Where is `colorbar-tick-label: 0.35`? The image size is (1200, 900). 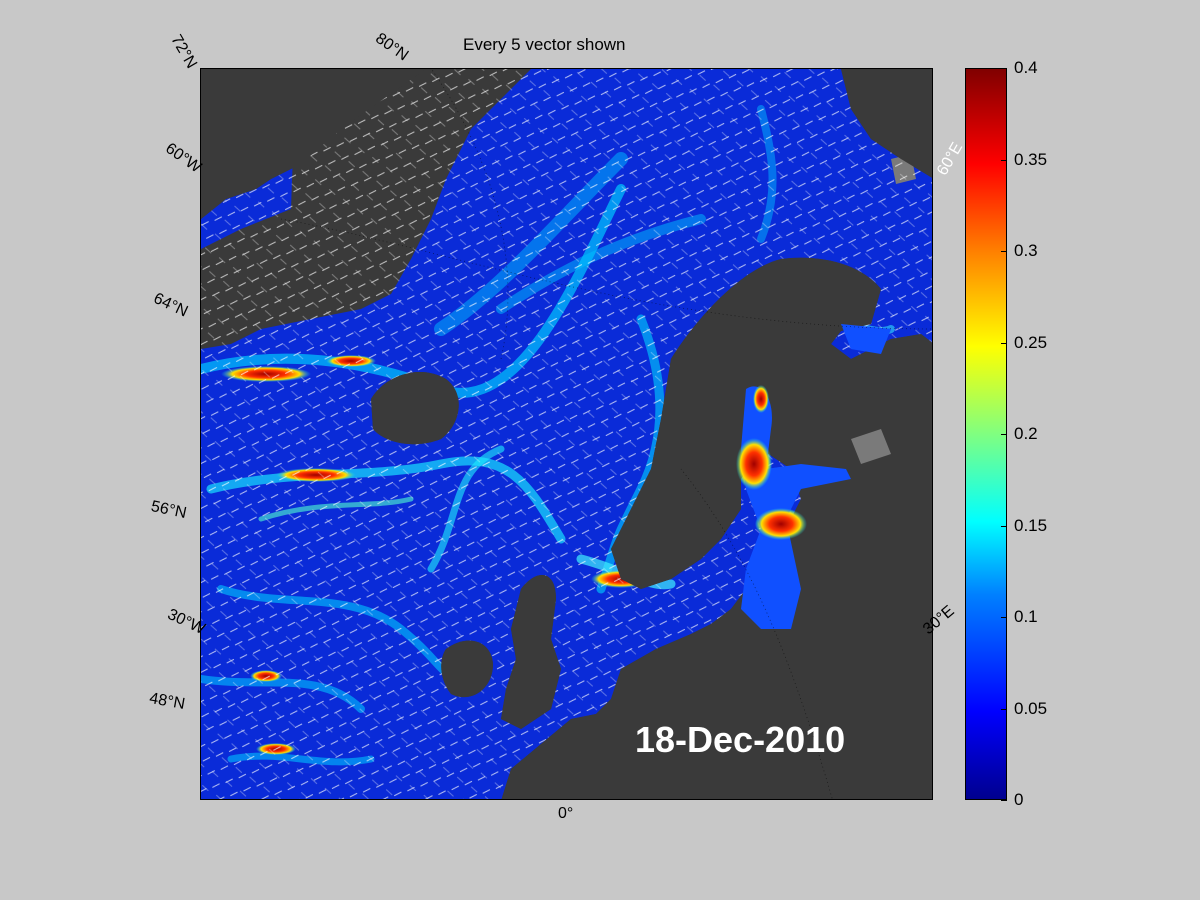 colorbar-tick-label: 0.35 is located at coordinates (1031, 159).